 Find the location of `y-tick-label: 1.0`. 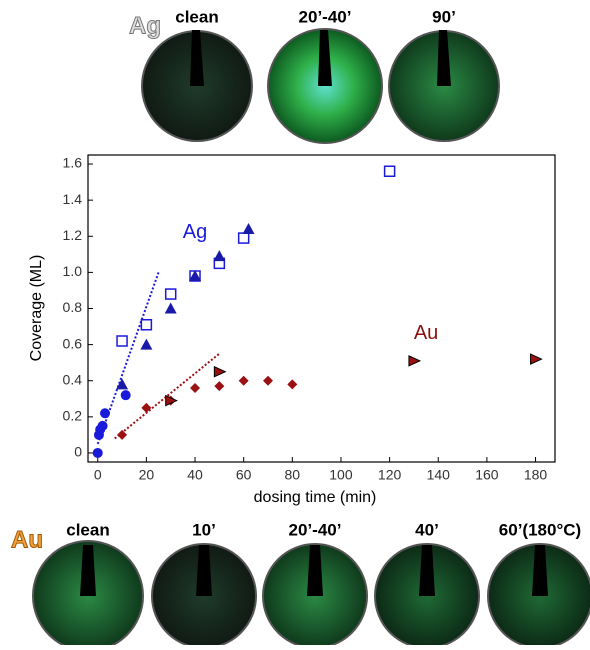

y-tick-label: 1.0 is located at coordinates (73, 271).